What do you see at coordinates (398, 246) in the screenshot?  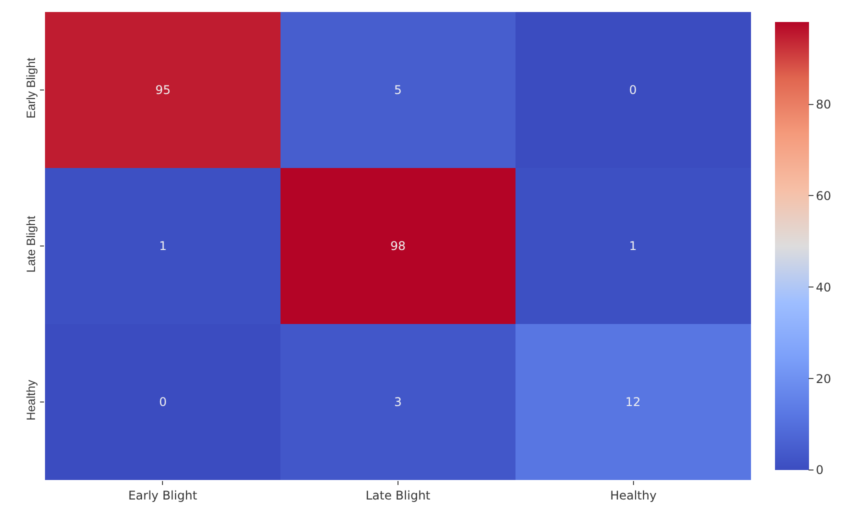 I see `data-label: 98` at bounding box center [398, 246].